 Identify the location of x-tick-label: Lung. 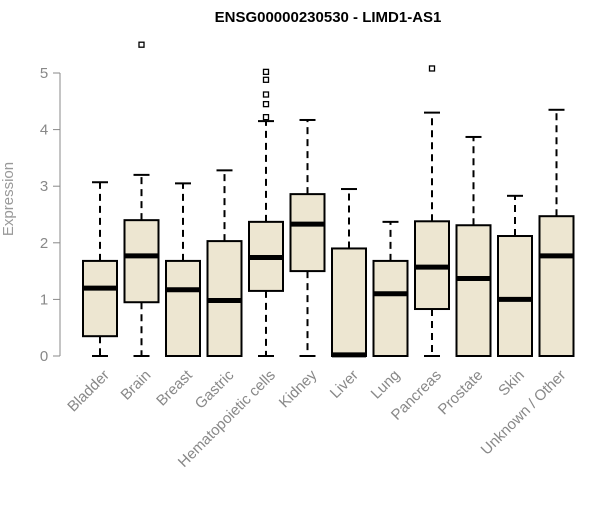
(386, 385).